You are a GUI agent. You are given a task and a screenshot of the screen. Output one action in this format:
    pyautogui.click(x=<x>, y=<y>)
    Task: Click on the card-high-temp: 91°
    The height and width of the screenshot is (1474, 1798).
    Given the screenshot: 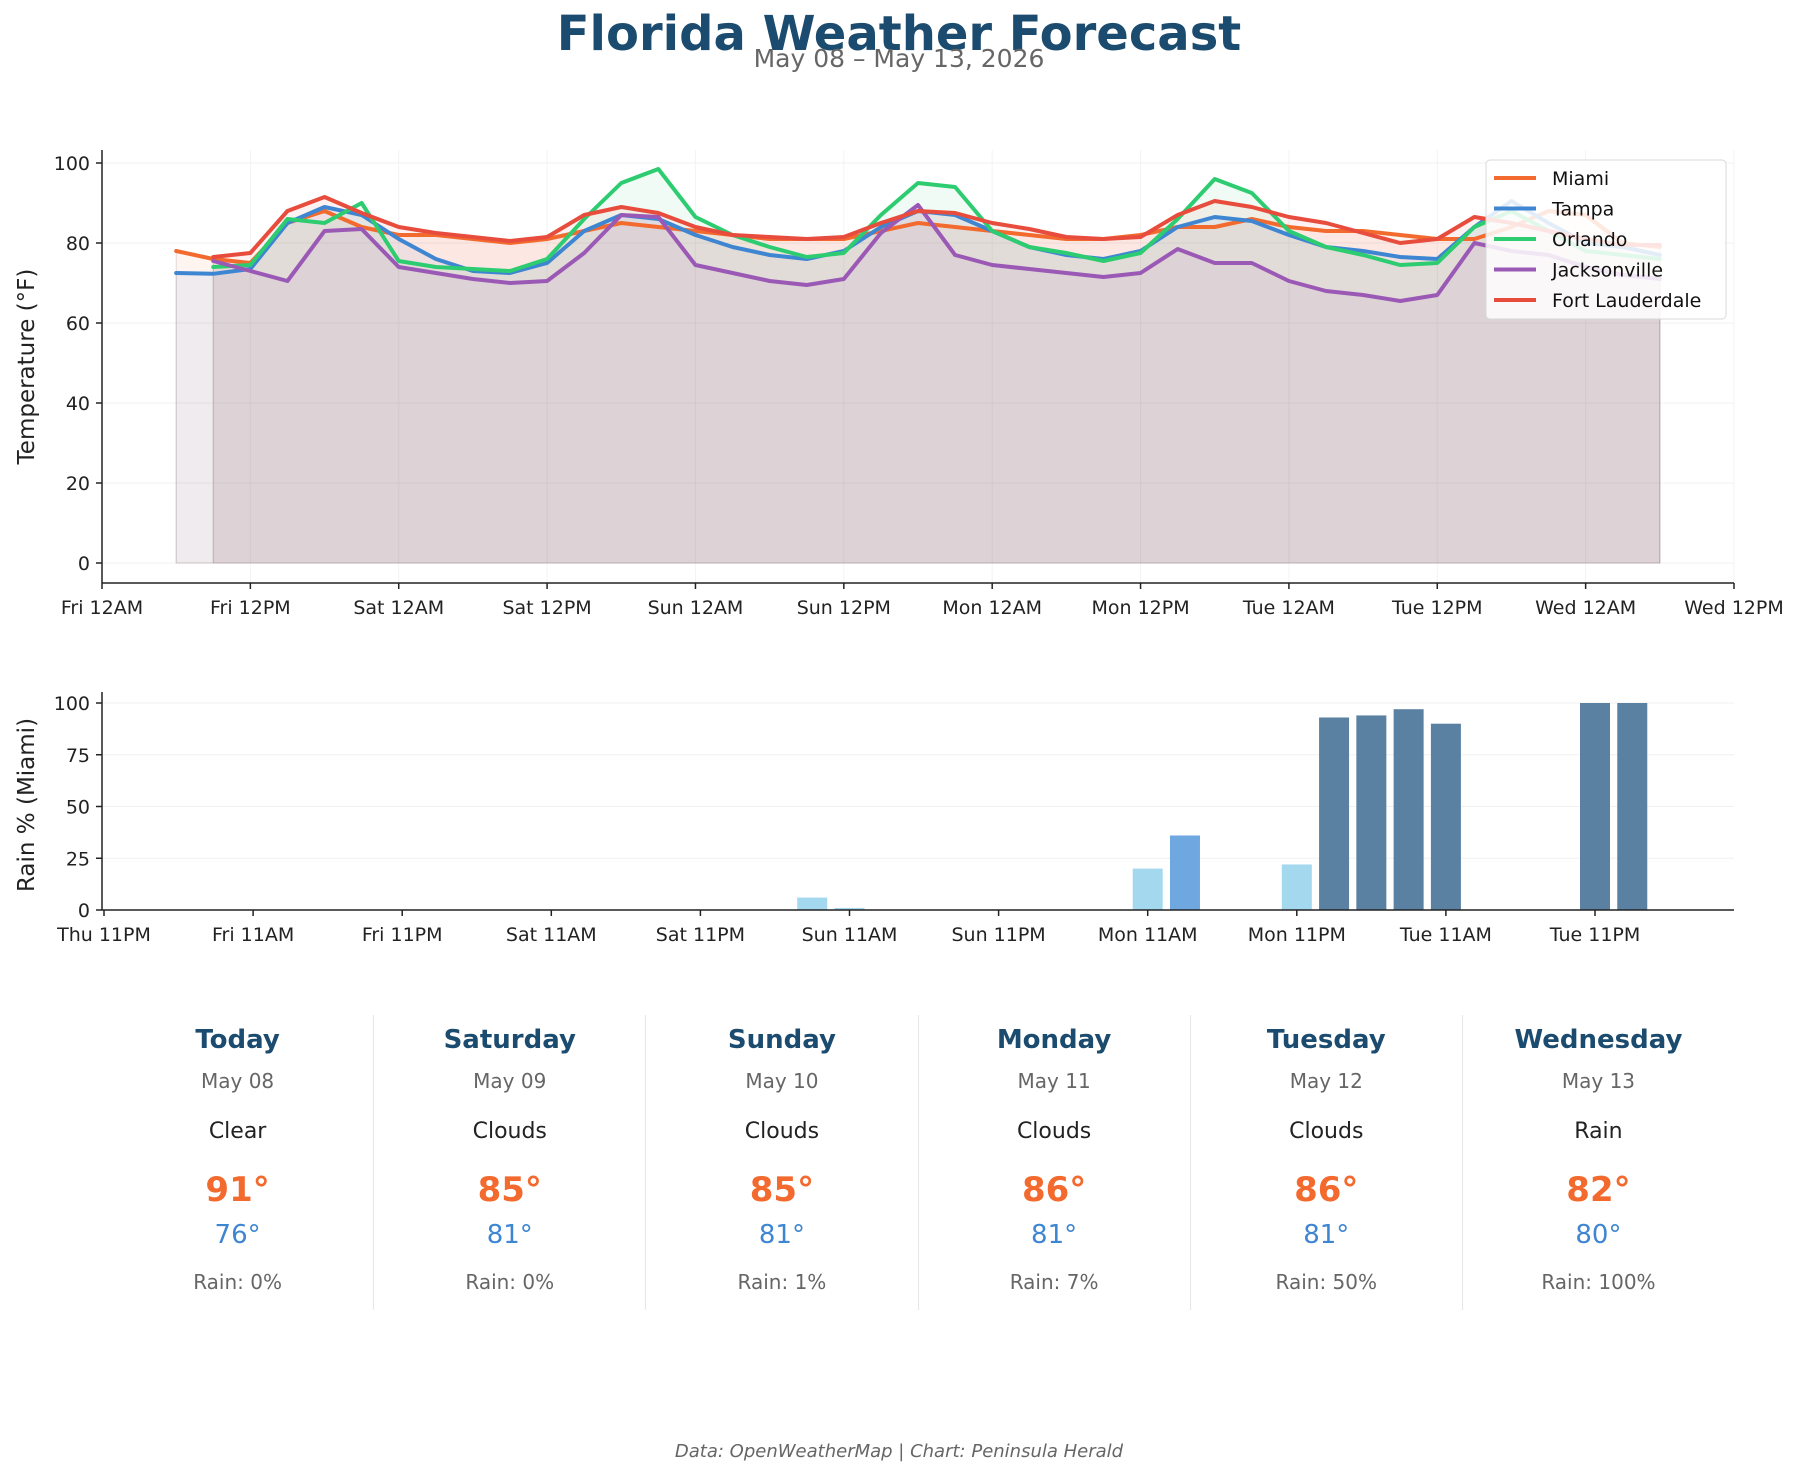 What is the action you would take?
    pyautogui.click(x=237, y=1190)
    